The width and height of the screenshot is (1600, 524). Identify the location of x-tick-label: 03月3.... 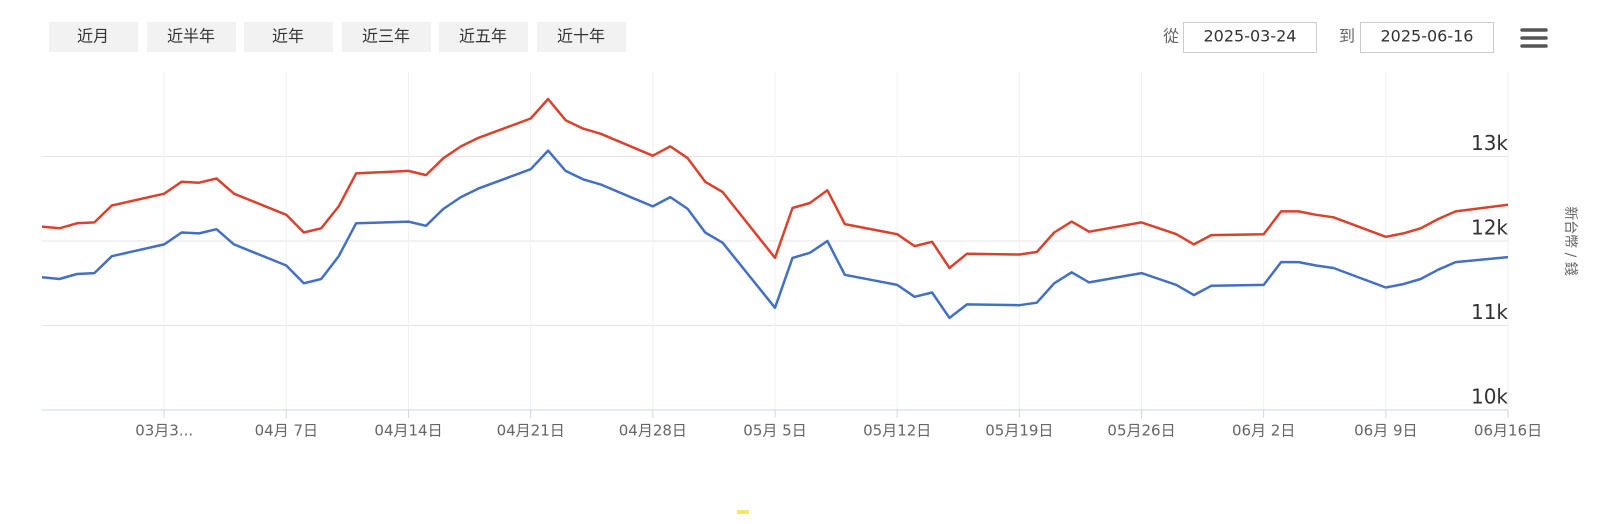
(164, 431).